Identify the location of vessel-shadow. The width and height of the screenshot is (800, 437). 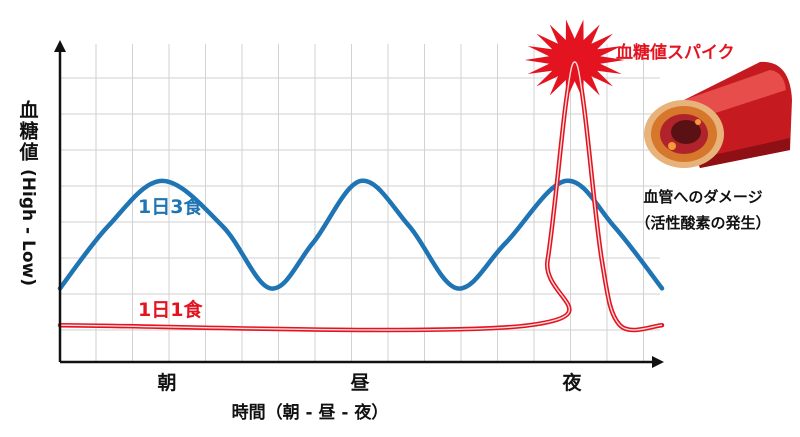
(745, 153).